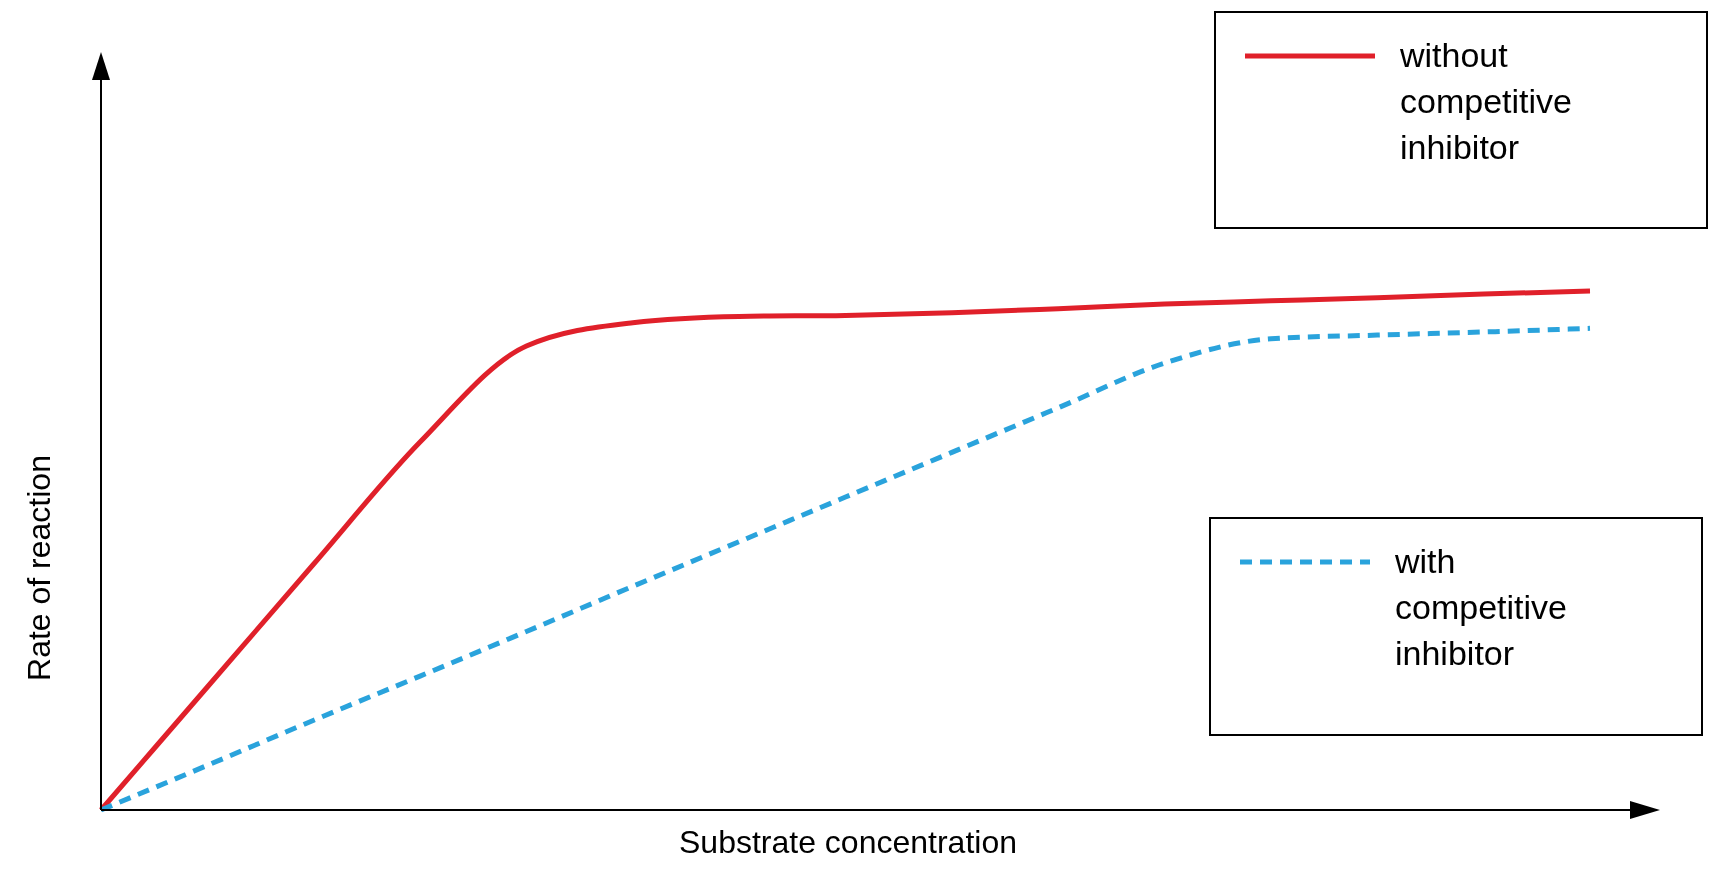 This screenshot has height=874, width=1723. What do you see at coordinates (39, 568) in the screenshot?
I see `y-axis-title: Rate of reaction` at bounding box center [39, 568].